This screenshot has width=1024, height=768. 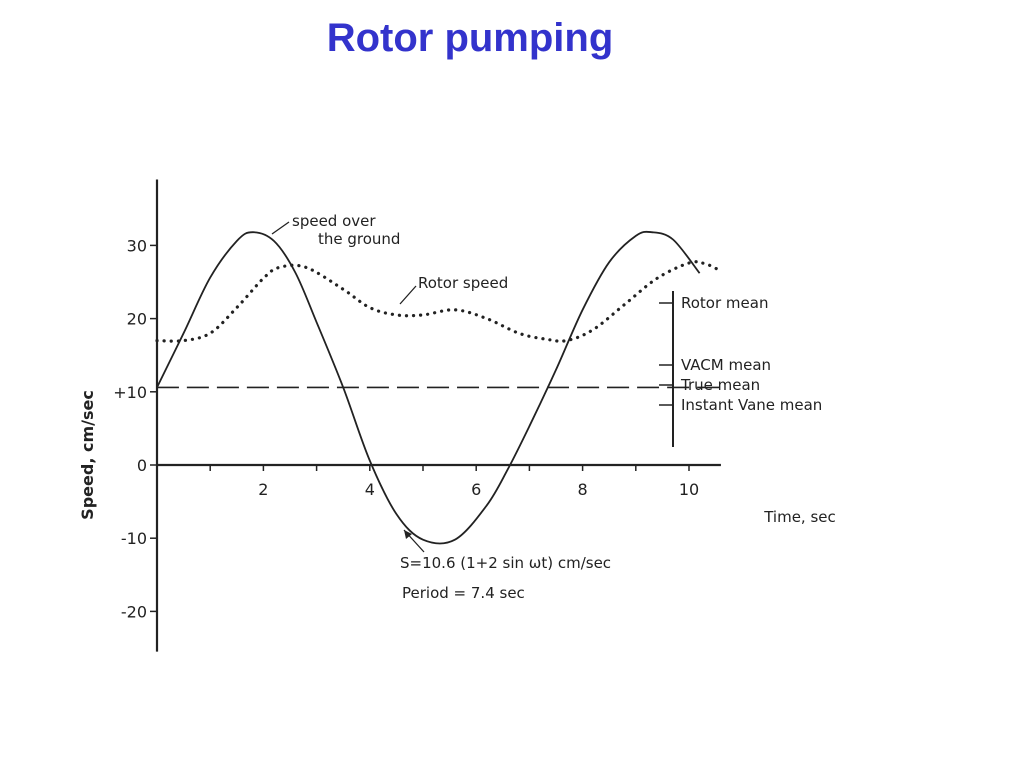 I want to click on x-axis-label: Time, sec, so click(x=799, y=517).